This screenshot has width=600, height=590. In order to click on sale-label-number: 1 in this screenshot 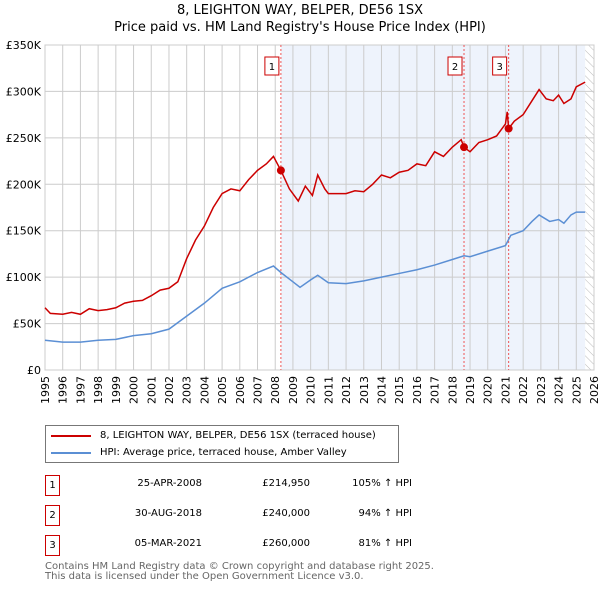, I will do `click(272, 67)`.